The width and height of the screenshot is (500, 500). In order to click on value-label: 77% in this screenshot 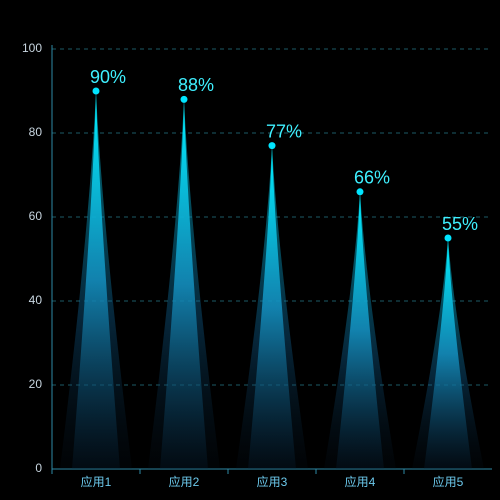, I will do `click(284, 131)`.